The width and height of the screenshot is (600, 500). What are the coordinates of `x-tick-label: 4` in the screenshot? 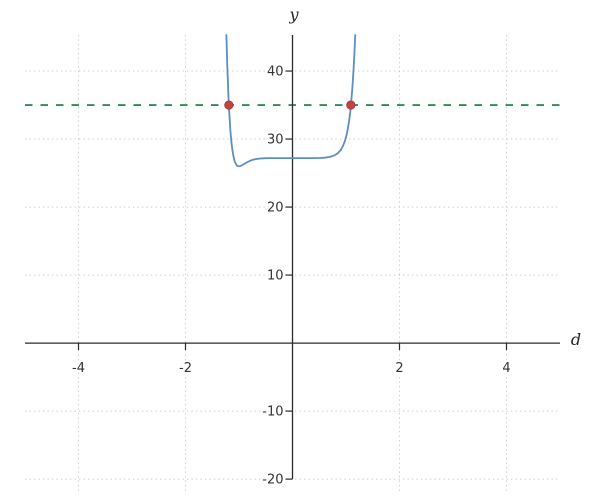 It's located at (506, 368).